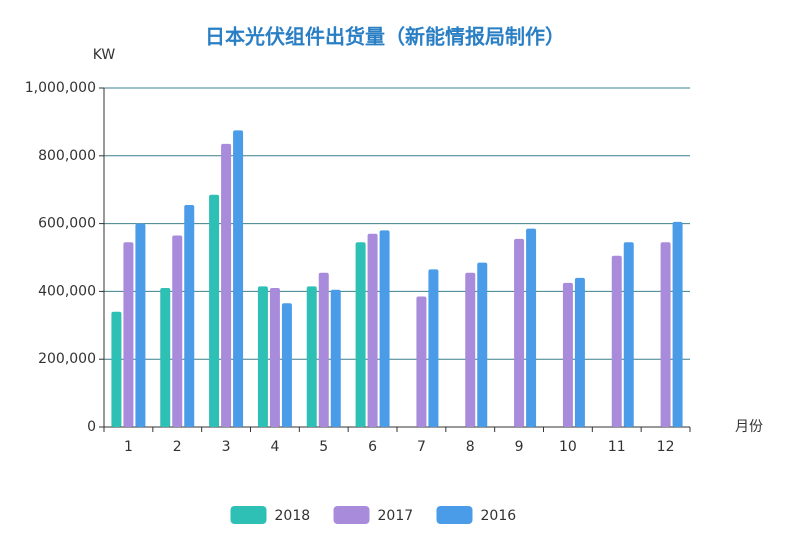  Describe the element at coordinates (372, 447) in the screenshot. I see `x-tick-label: 6` at that location.